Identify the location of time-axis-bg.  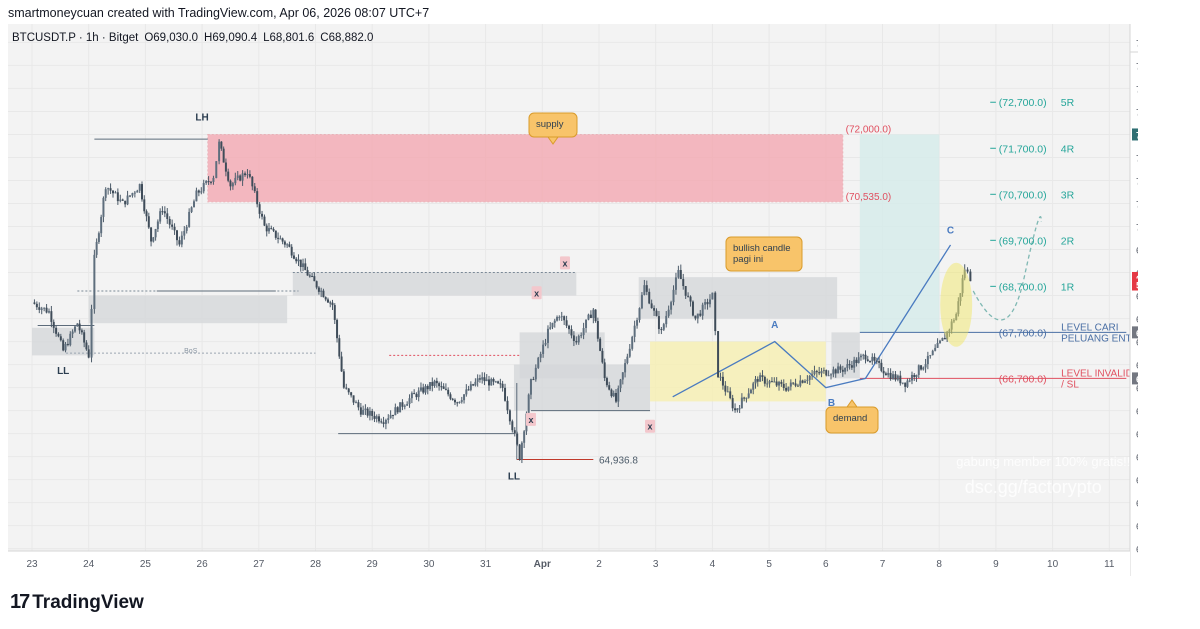
(569, 563).